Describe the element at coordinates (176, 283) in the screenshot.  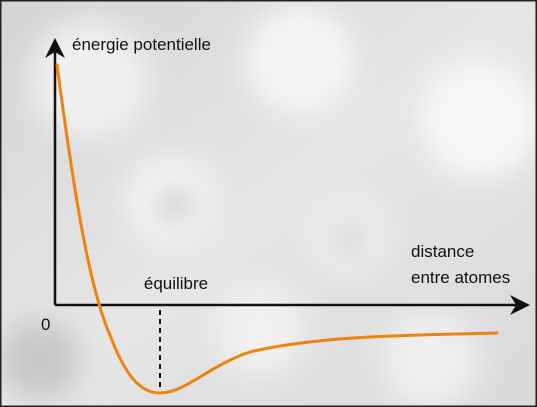
I see `equilibrium-label: équilibre` at that location.